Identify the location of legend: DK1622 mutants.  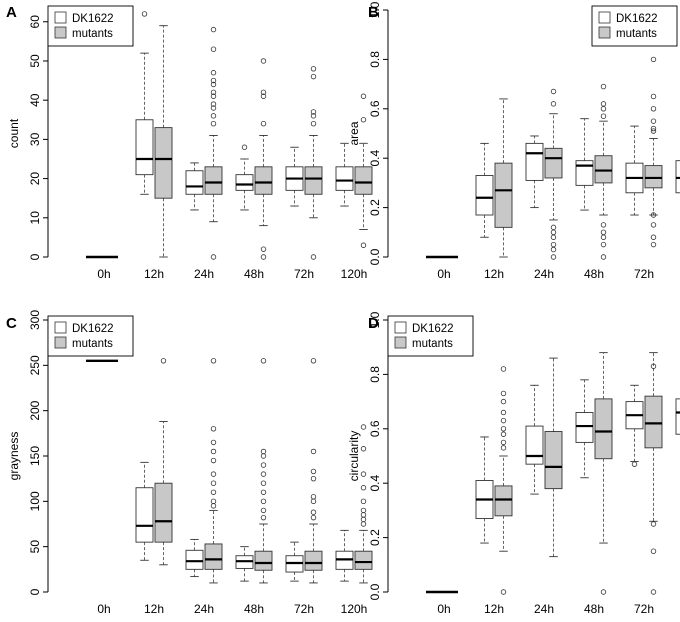
(430, 336).